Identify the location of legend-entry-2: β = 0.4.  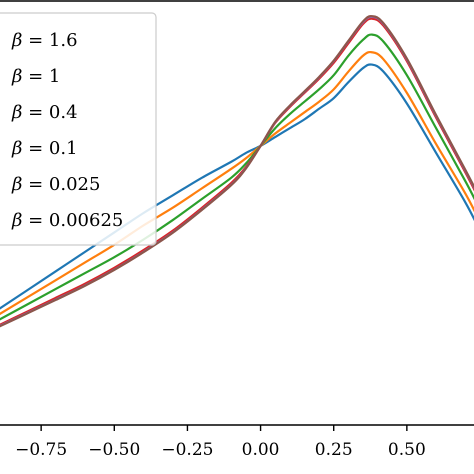
(44, 112).